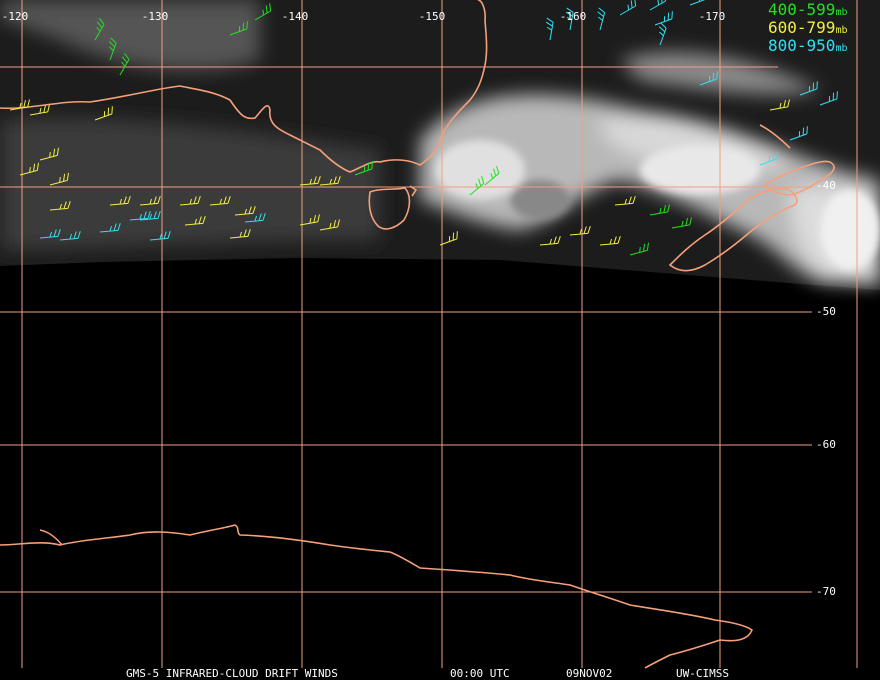 The image size is (880, 680). What do you see at coordinates (807, 27) in the screenshot?
I see `legend-entry: 600-799mb` at bounding box center [807, 27].